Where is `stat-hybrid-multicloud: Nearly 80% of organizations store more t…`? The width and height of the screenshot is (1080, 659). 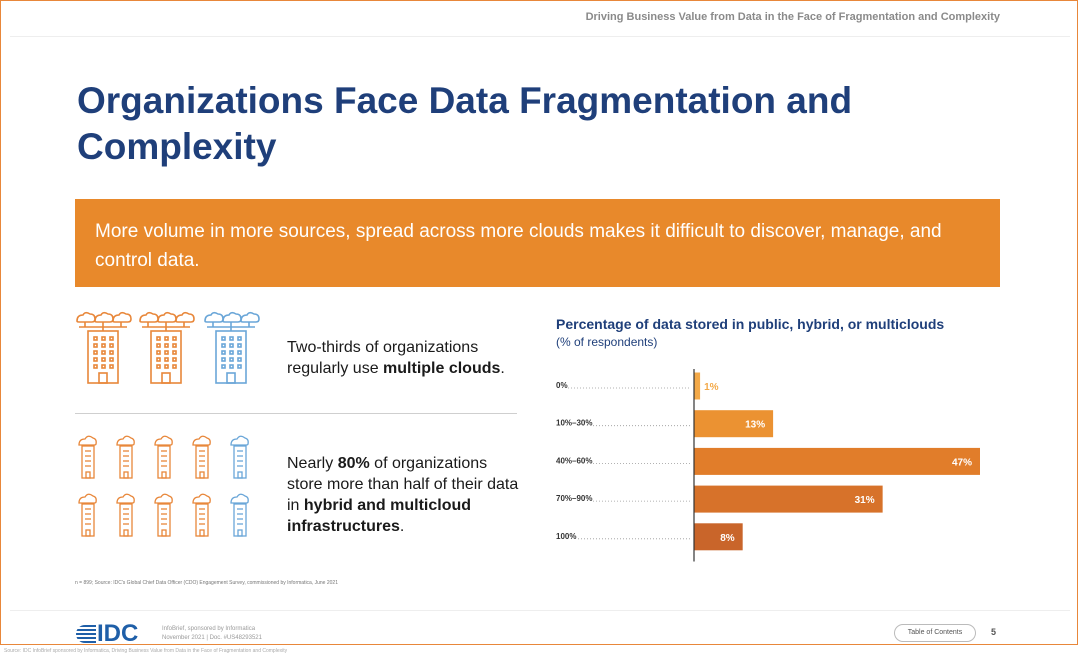 stat-hybrid-multicloud: Nearly 80% of organizations store more t… is located at coordinates (403, 495).